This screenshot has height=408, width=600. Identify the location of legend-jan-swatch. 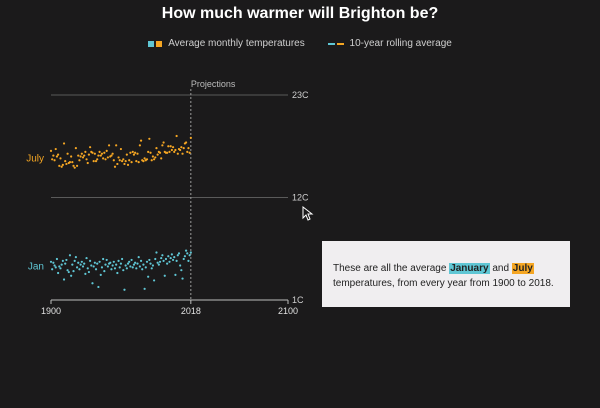
(151, 43).